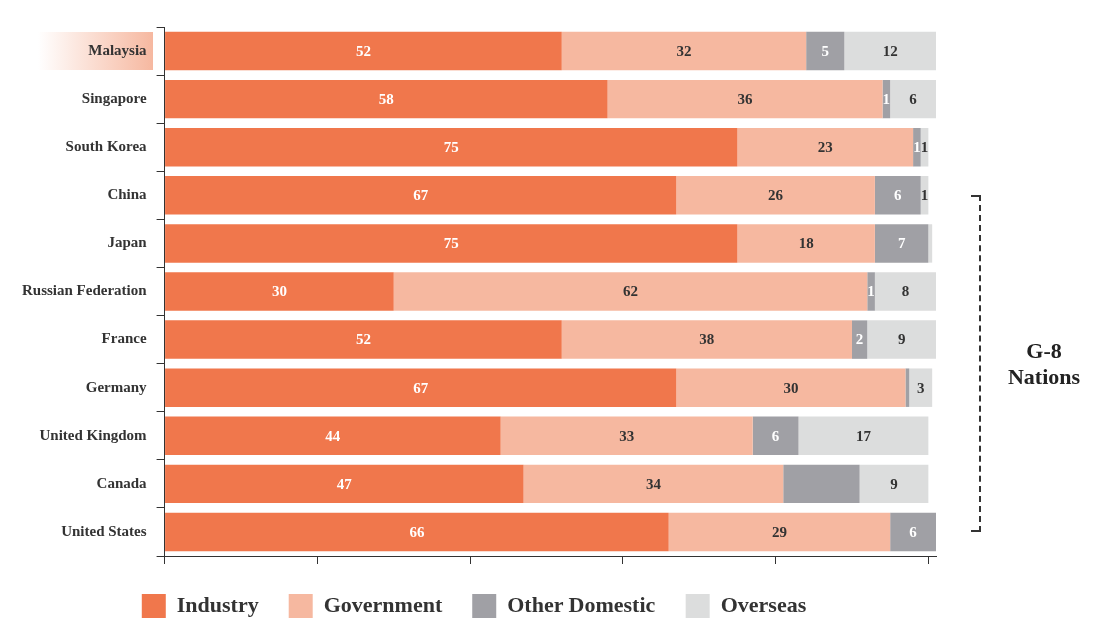 The image size is (1104, 632). Describe the element at coordinates (106, 146) in the screenshot. I see `y-tick-label: South Korea` at that location.